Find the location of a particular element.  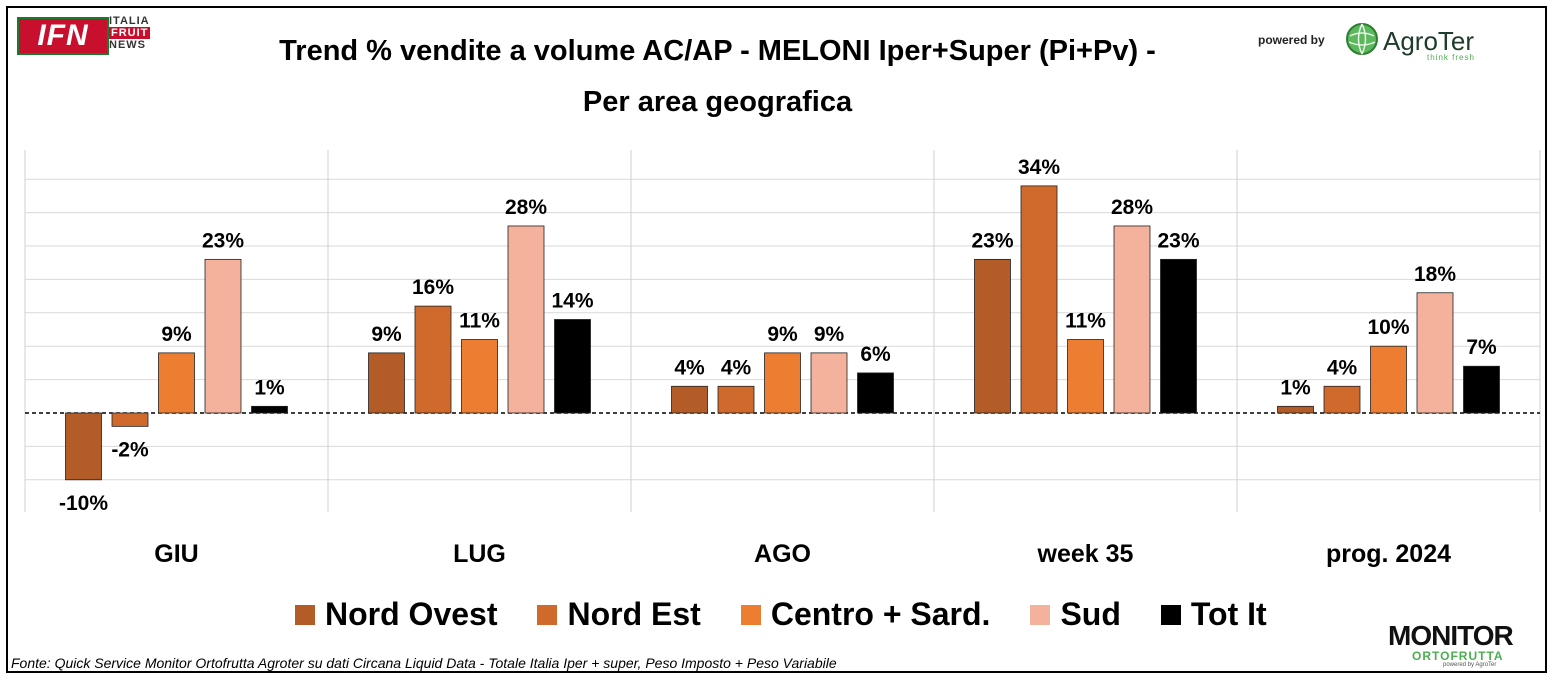

data-label: 18% is located at coordinates (1435, 274).